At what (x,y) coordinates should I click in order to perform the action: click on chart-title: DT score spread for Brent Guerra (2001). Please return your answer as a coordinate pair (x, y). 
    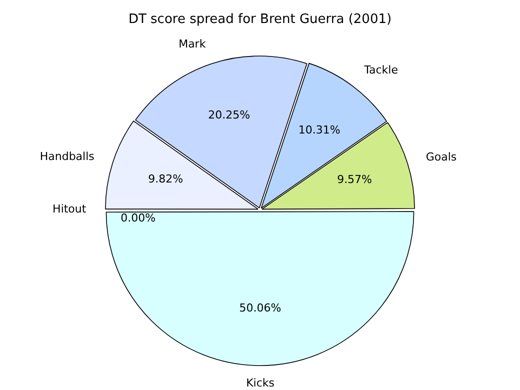
    Looking at the image, I should click on (260, 20).